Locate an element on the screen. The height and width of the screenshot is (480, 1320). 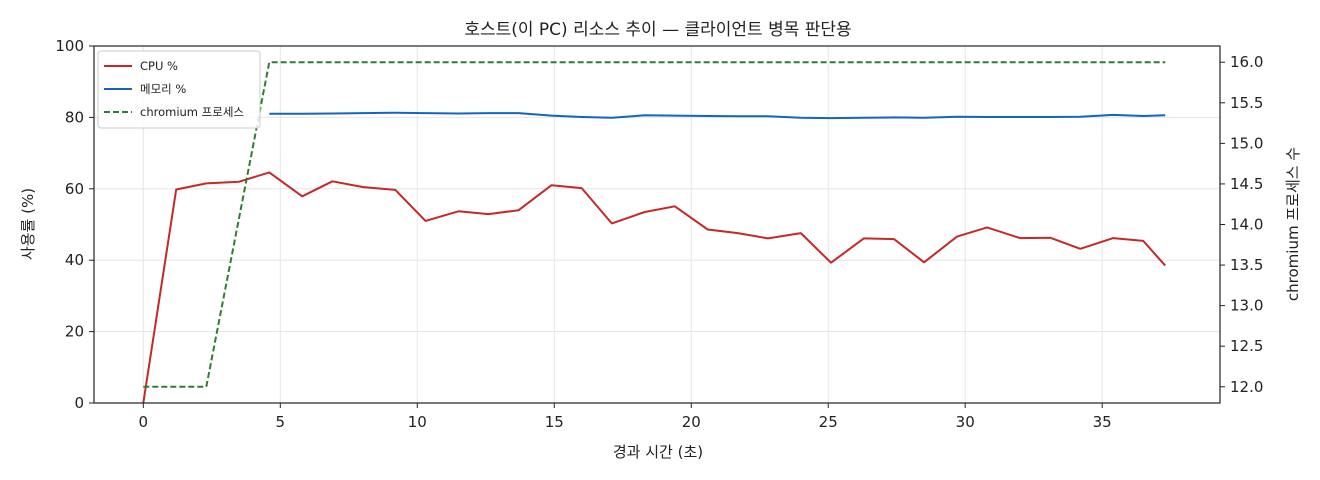
y-tick-label: 100 is located at coordinates (69, 46).